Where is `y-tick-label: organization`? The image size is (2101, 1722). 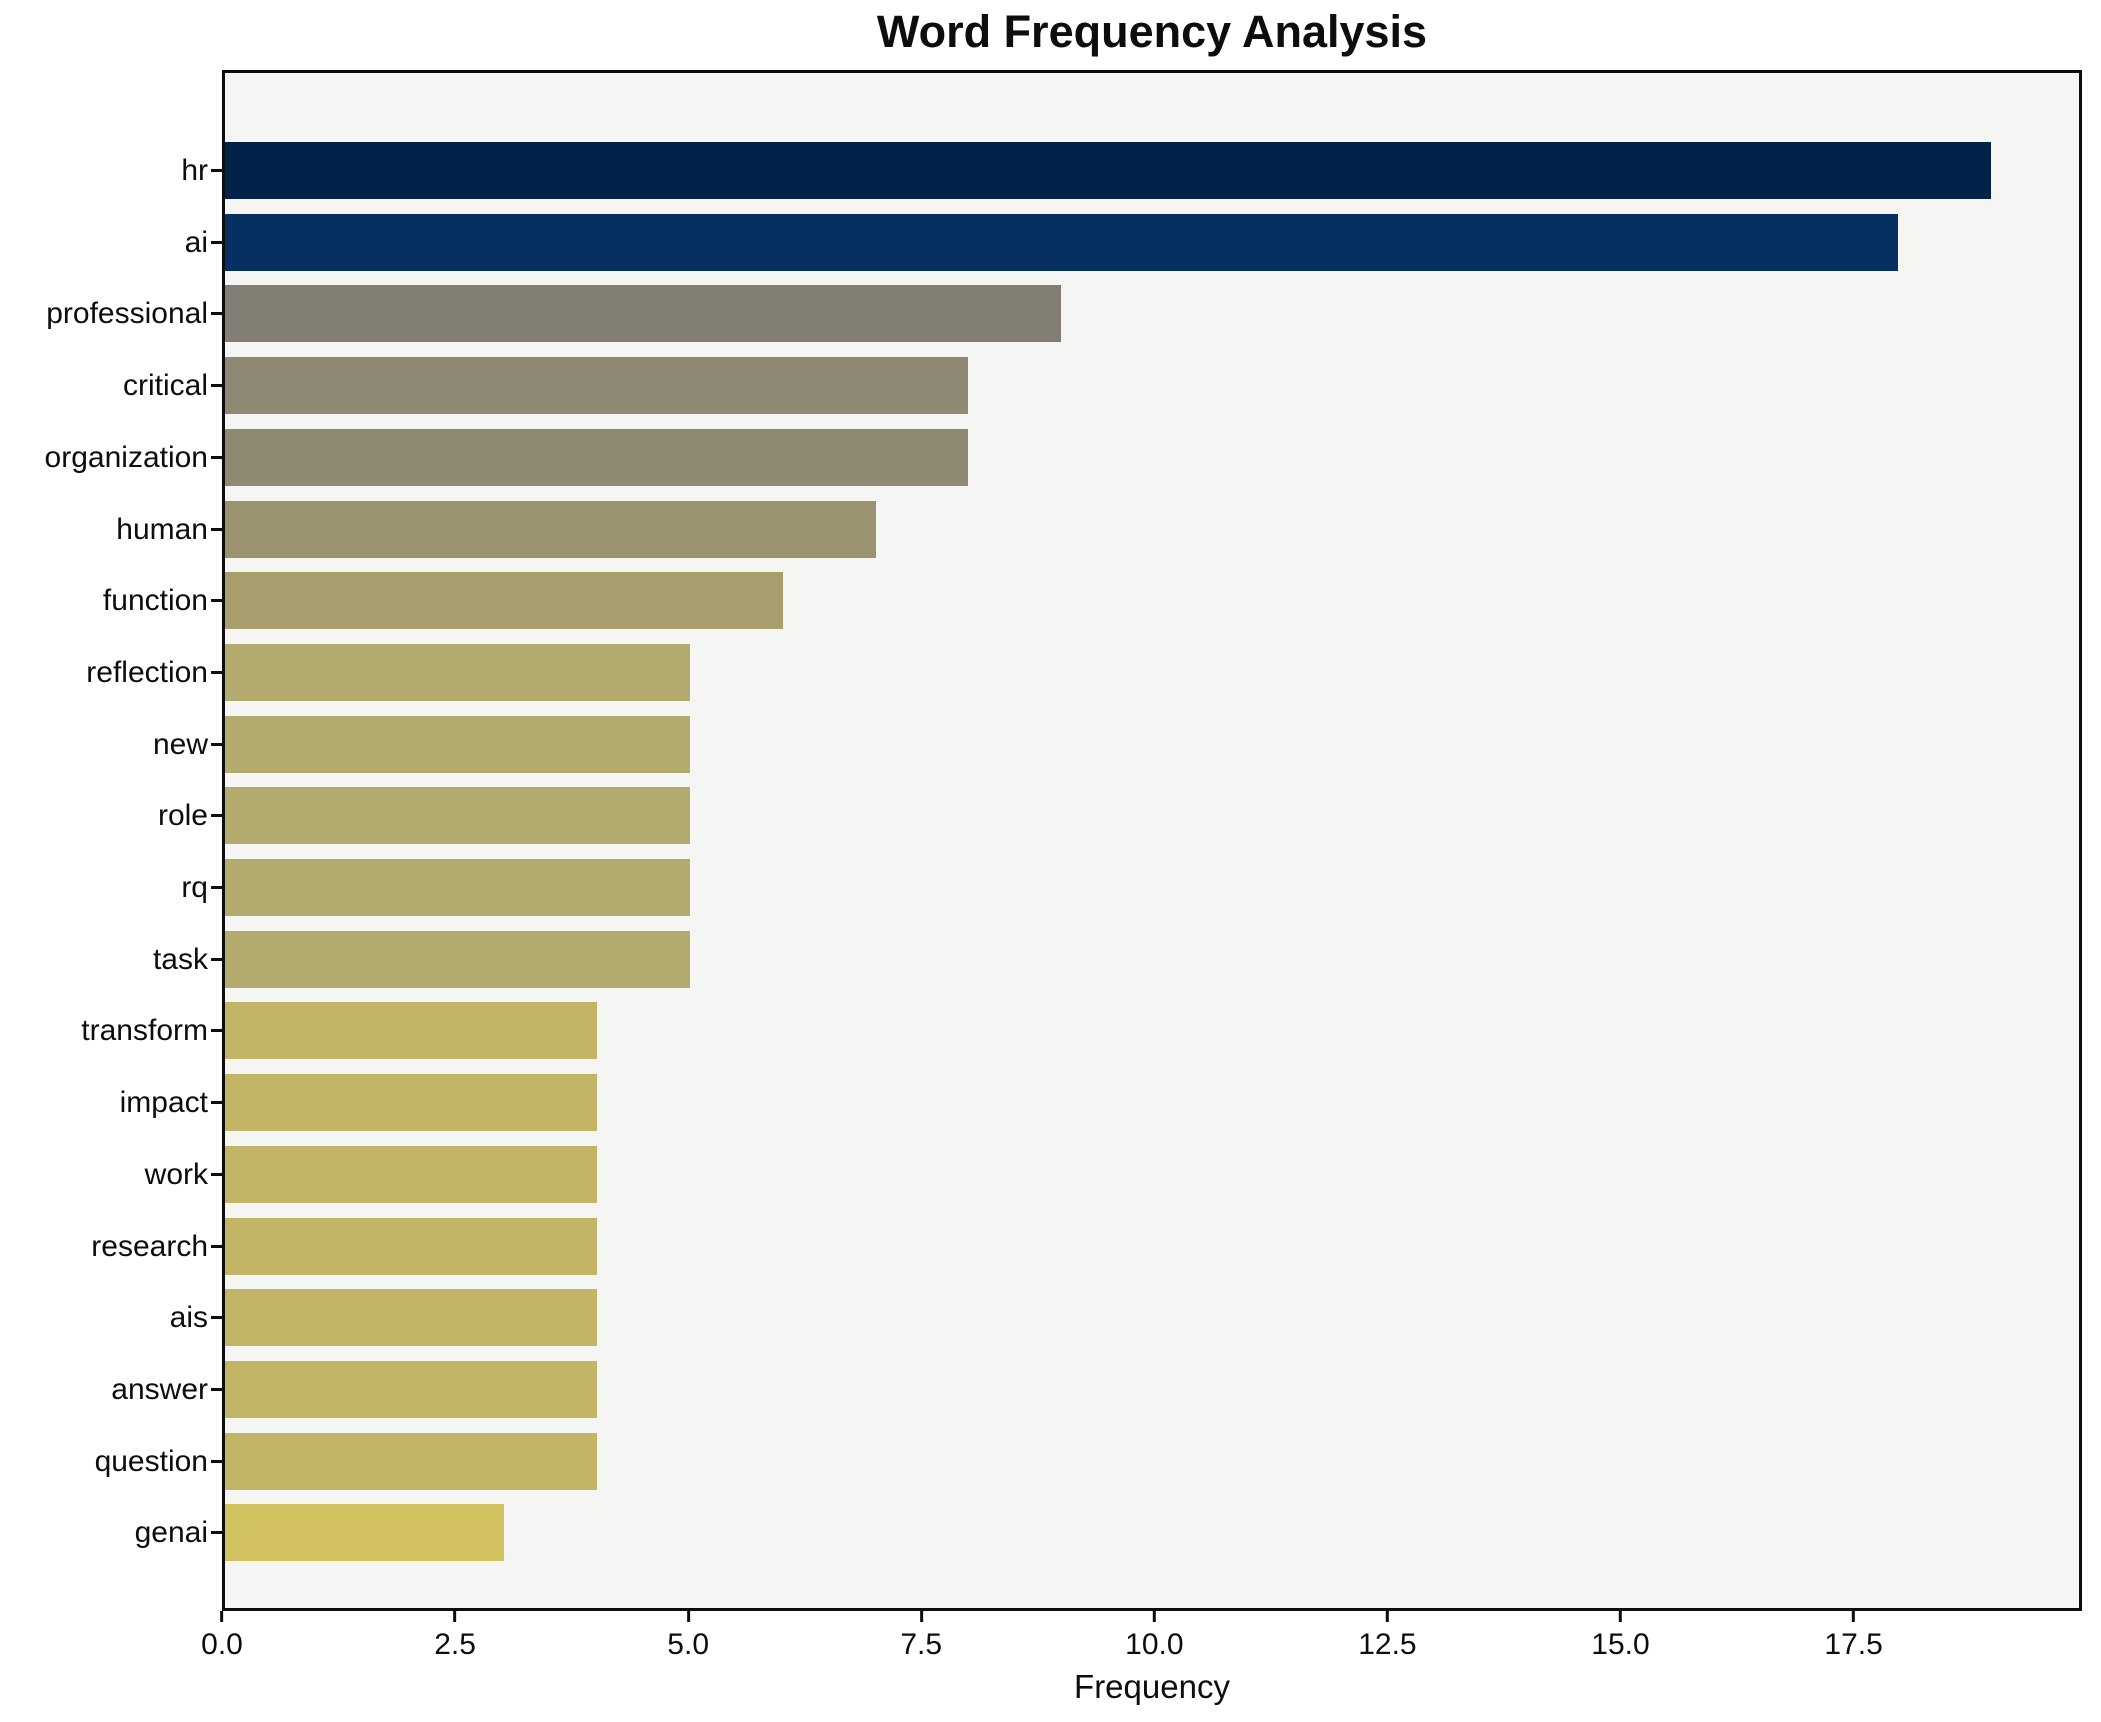 y-tick-label: organization is located at coordinates (126, 457).